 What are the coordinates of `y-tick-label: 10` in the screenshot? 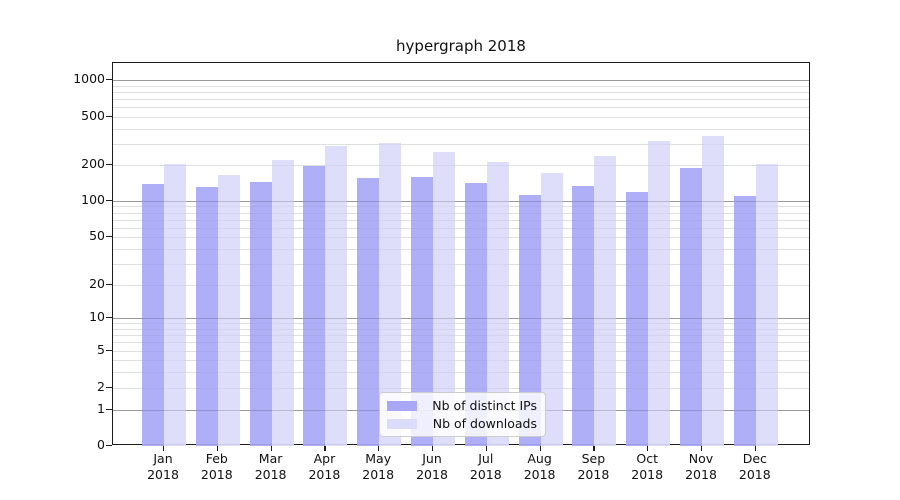 It's located at (97, 316).